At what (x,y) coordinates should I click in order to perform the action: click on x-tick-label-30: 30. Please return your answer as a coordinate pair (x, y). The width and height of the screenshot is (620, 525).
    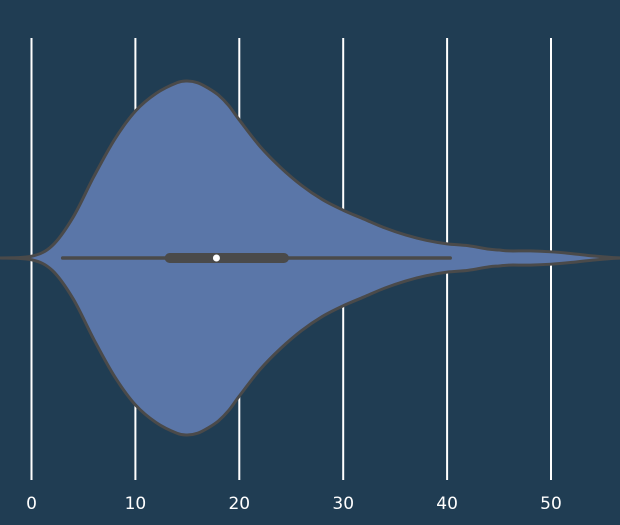
    Looking at the image, I should click on (343, 504).